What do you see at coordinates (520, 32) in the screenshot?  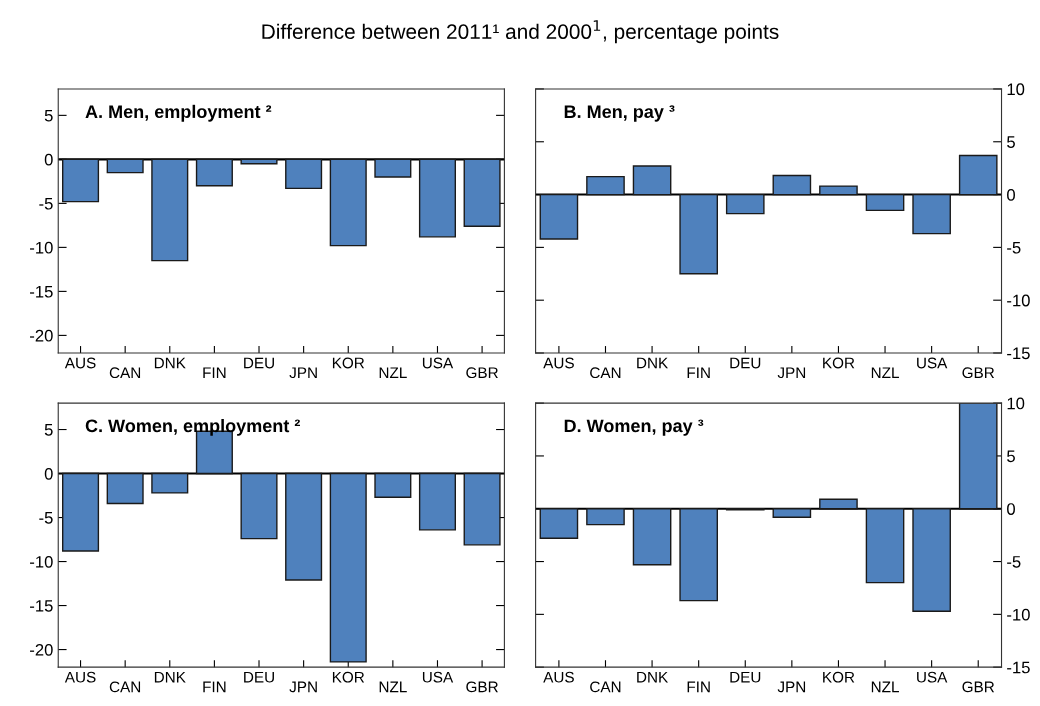 I see `text: Difference between 2011¹ and 2000$^{1}$, percentage points` at bounding box center [520, 32].